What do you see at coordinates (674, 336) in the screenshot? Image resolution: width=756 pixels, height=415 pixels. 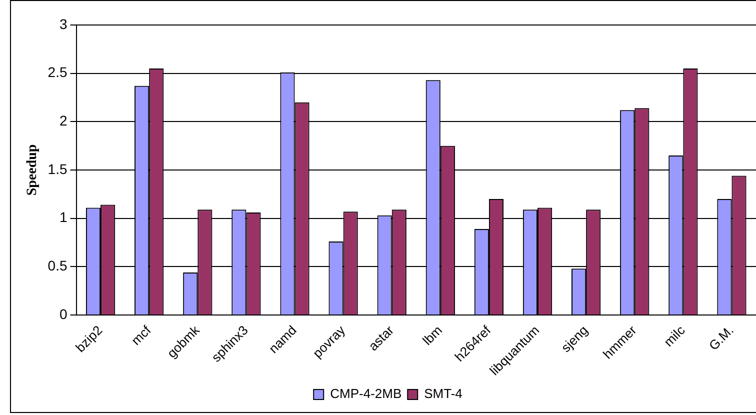 I see `x-tick-label: milc` at bounding box center [674, 336].